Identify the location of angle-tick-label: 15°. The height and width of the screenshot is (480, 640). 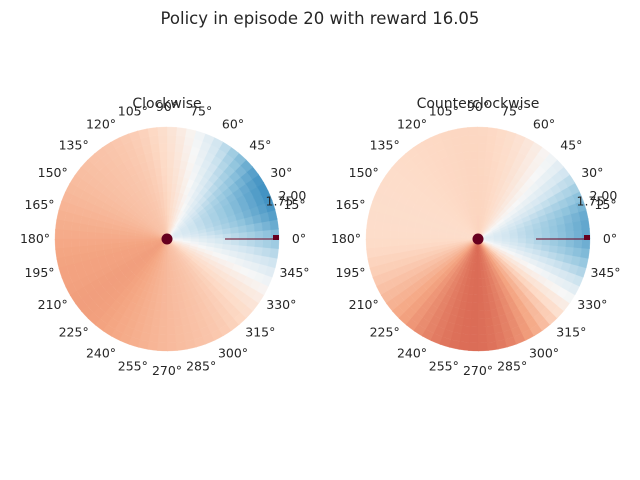
(605, 204).